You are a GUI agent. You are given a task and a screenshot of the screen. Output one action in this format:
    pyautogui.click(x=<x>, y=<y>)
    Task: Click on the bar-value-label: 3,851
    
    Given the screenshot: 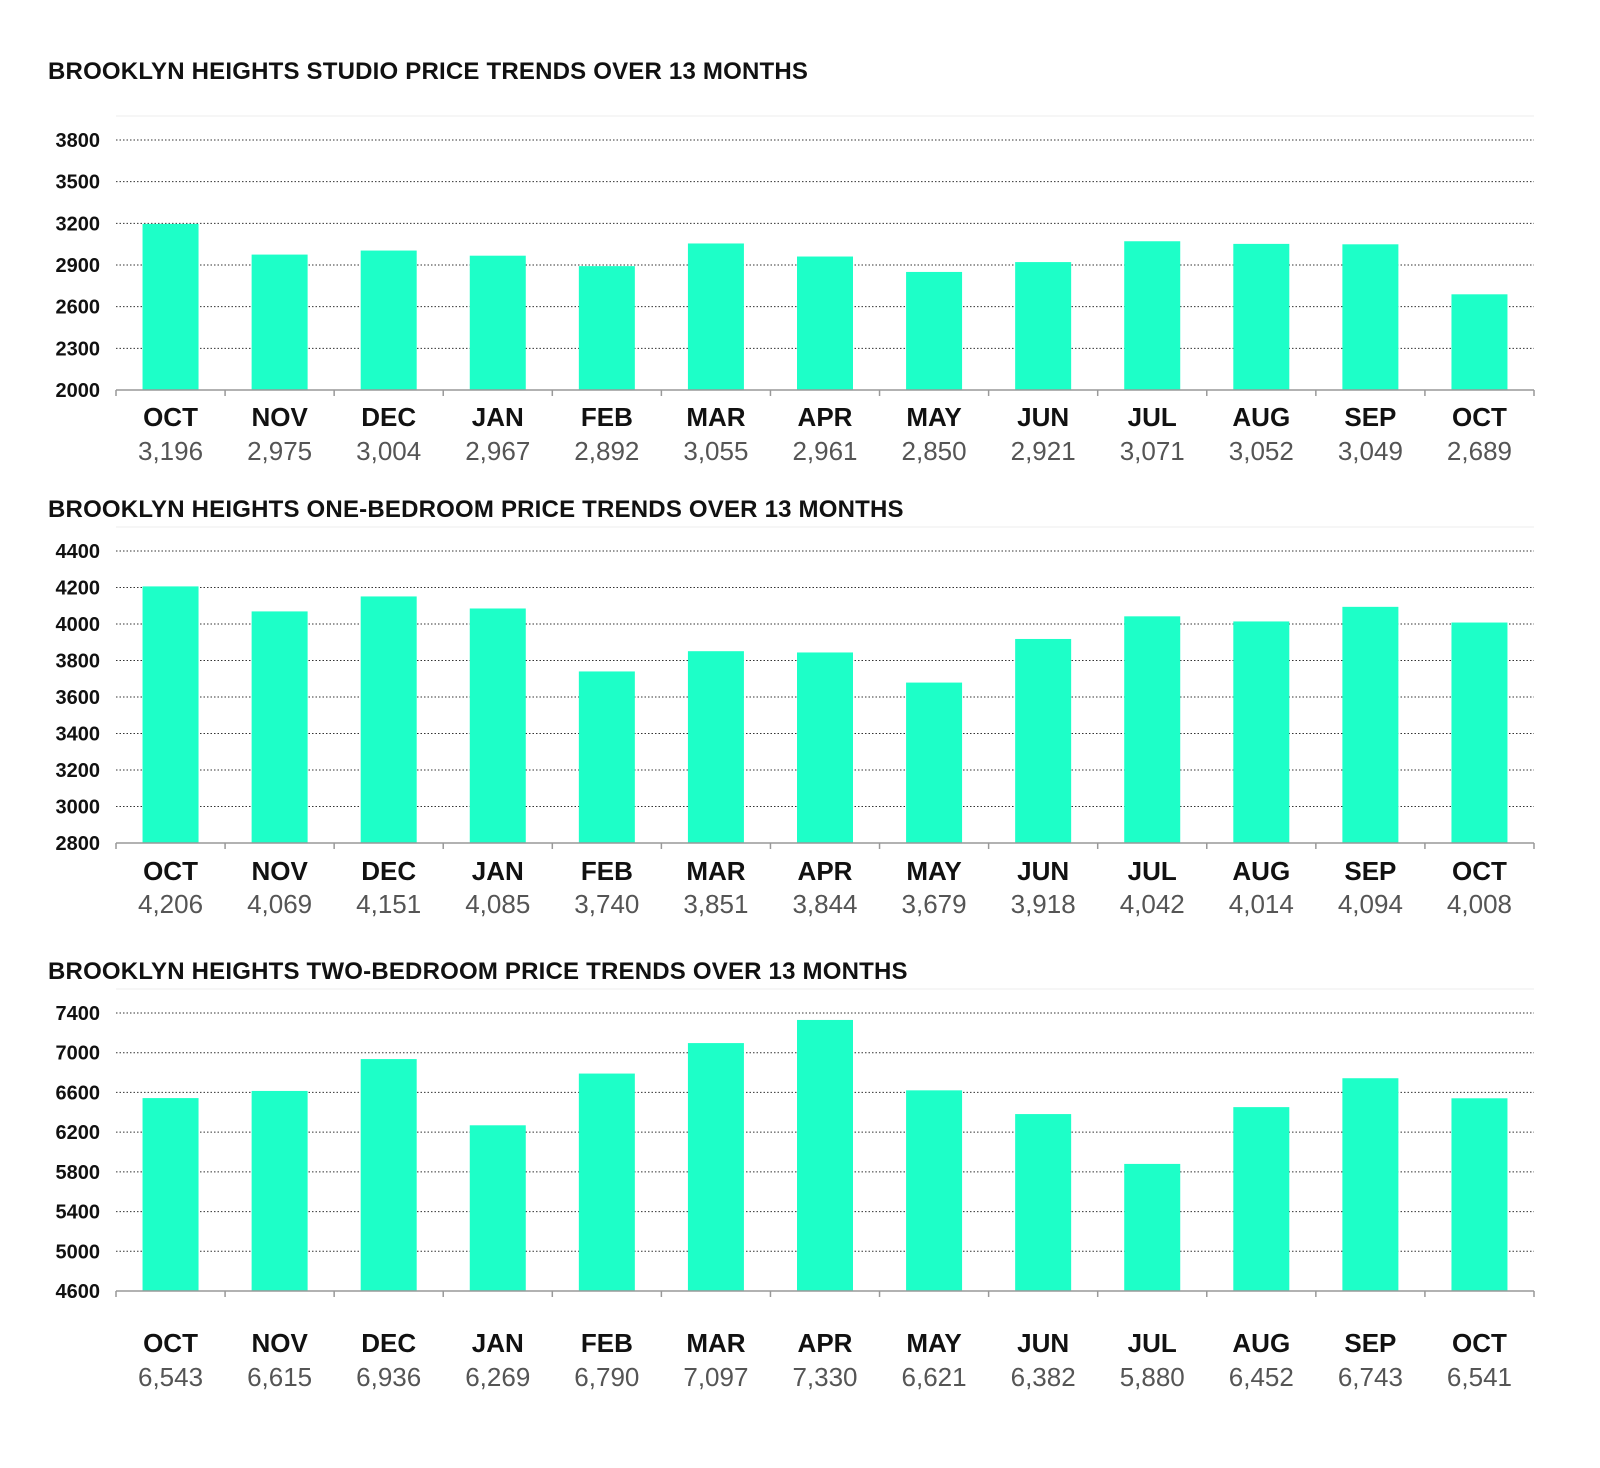 What is the action you would take?
    pyautogui.click(x=715, y=904)
    